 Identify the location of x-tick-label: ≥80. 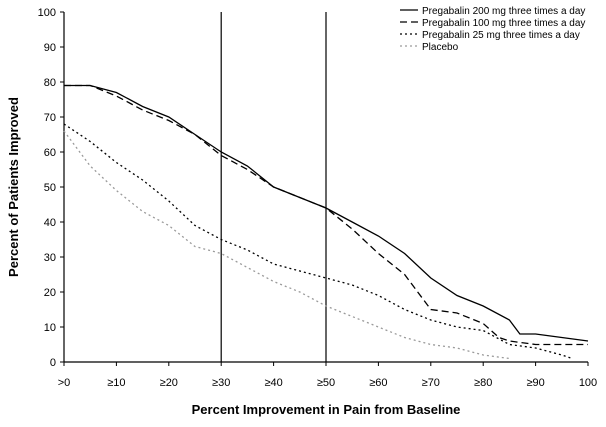
(483, 383).